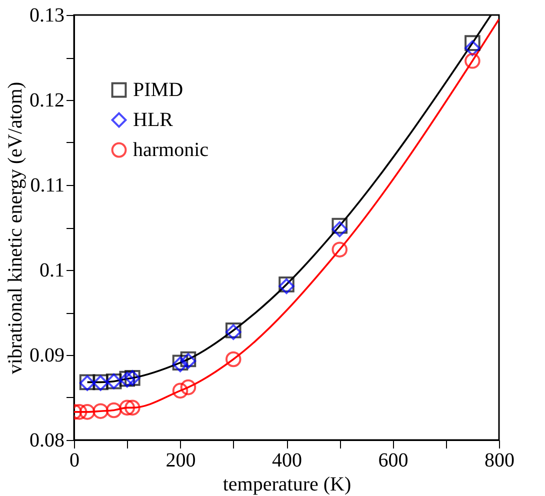 The height and width of the screenshot is (496, 545). What do you see at coordinates (158, 90) in the screenshot?
I see `legend-label: PIMD` at bounding box center [158, 90].